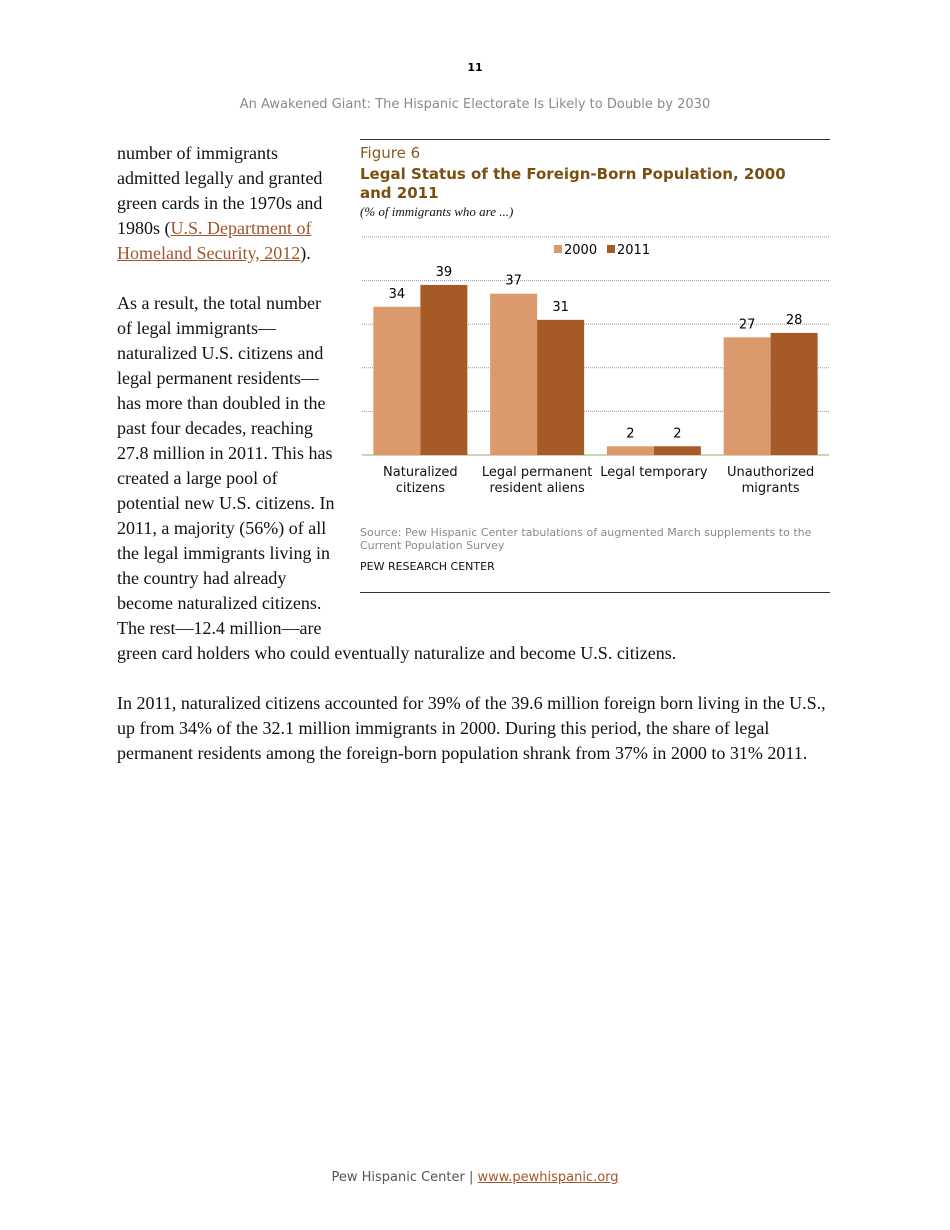 The width and height of the screenshot is (950, 1230). I want to click on x-tick-label: Legal temporary, so click(654, 472).